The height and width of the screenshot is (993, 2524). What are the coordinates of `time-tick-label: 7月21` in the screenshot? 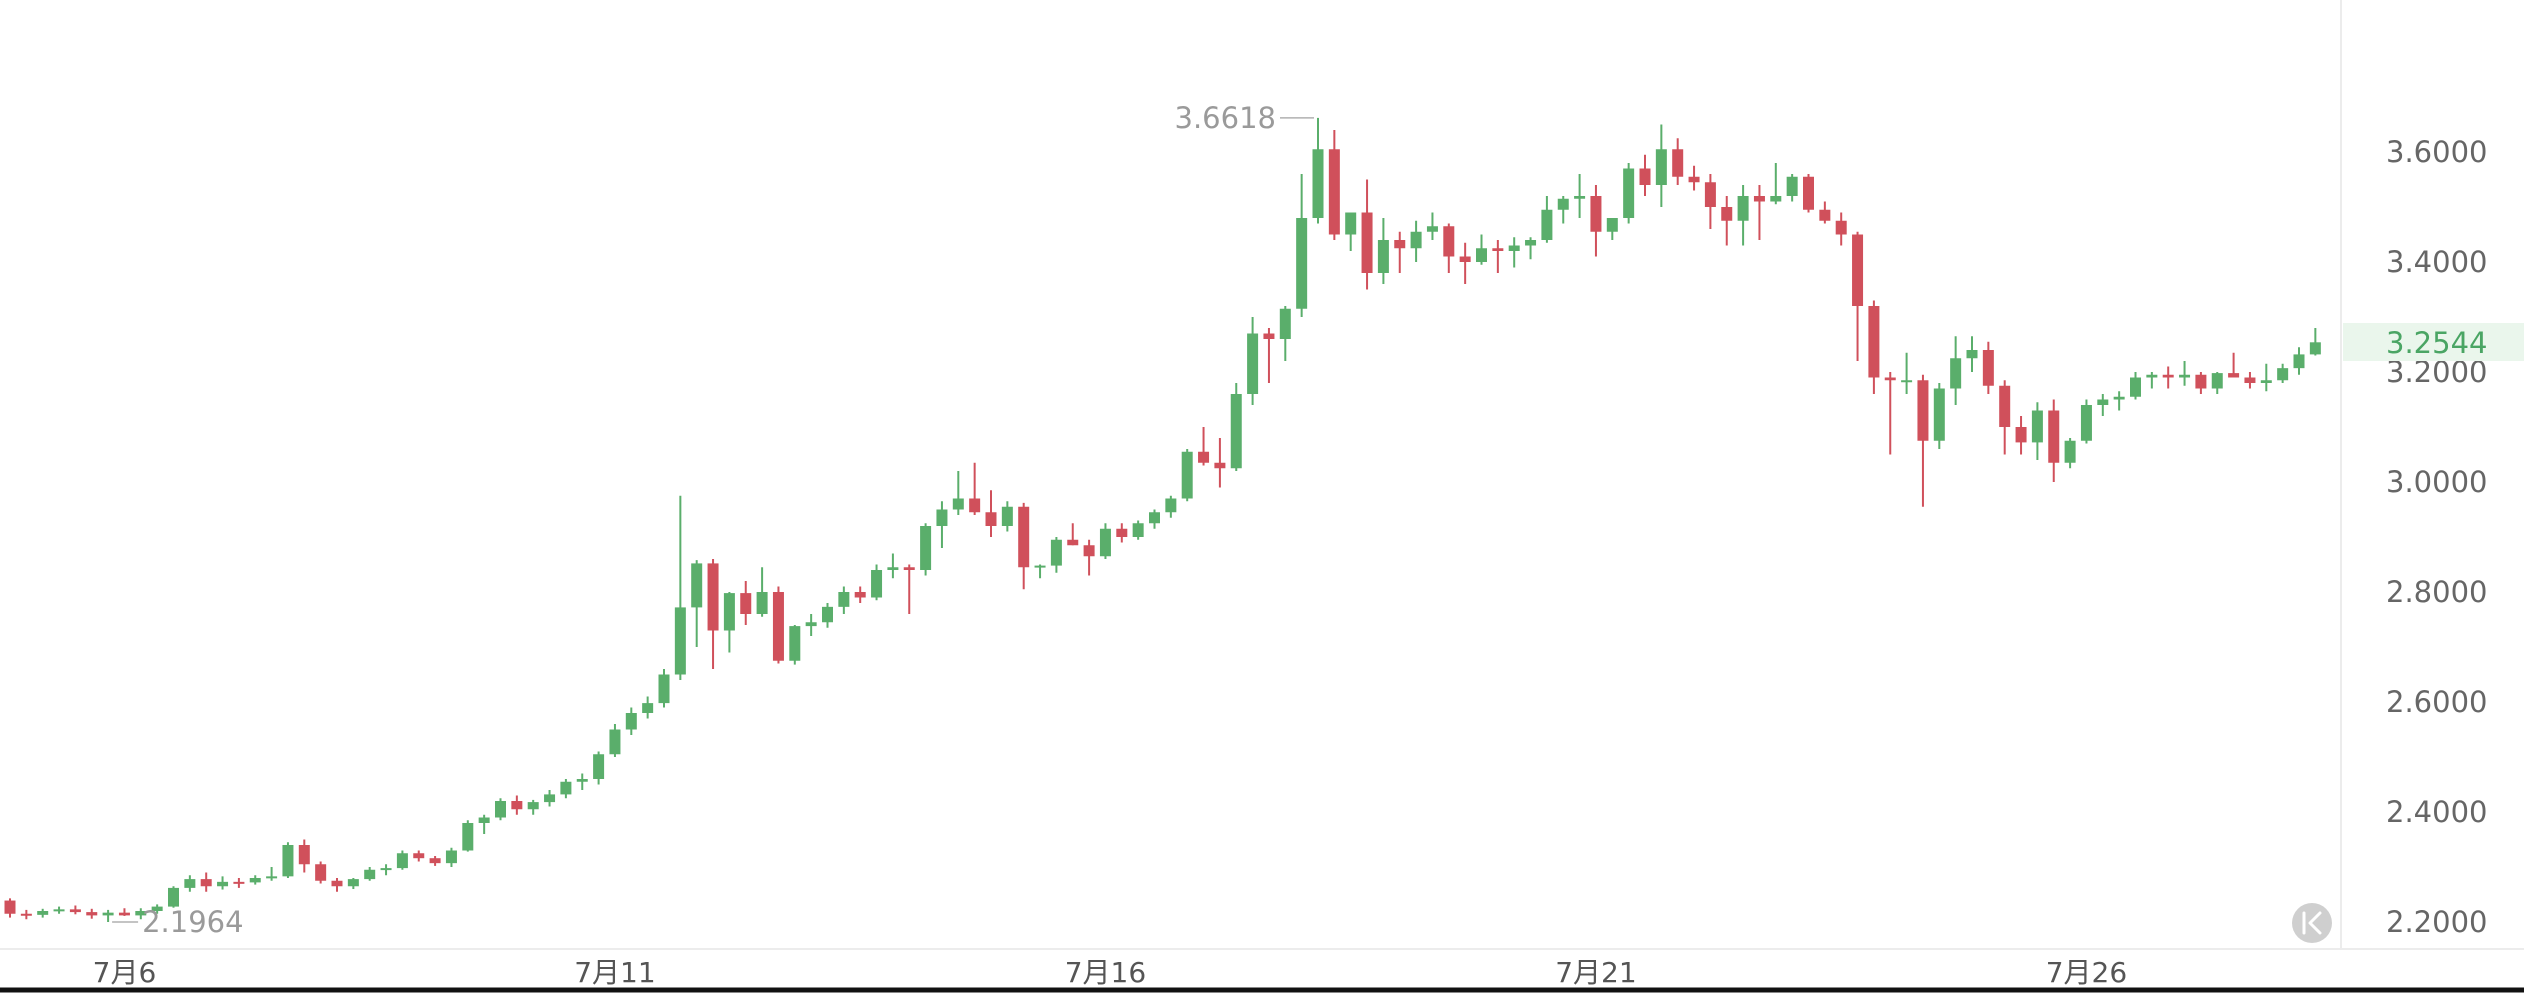 It's located at (1595, 972).